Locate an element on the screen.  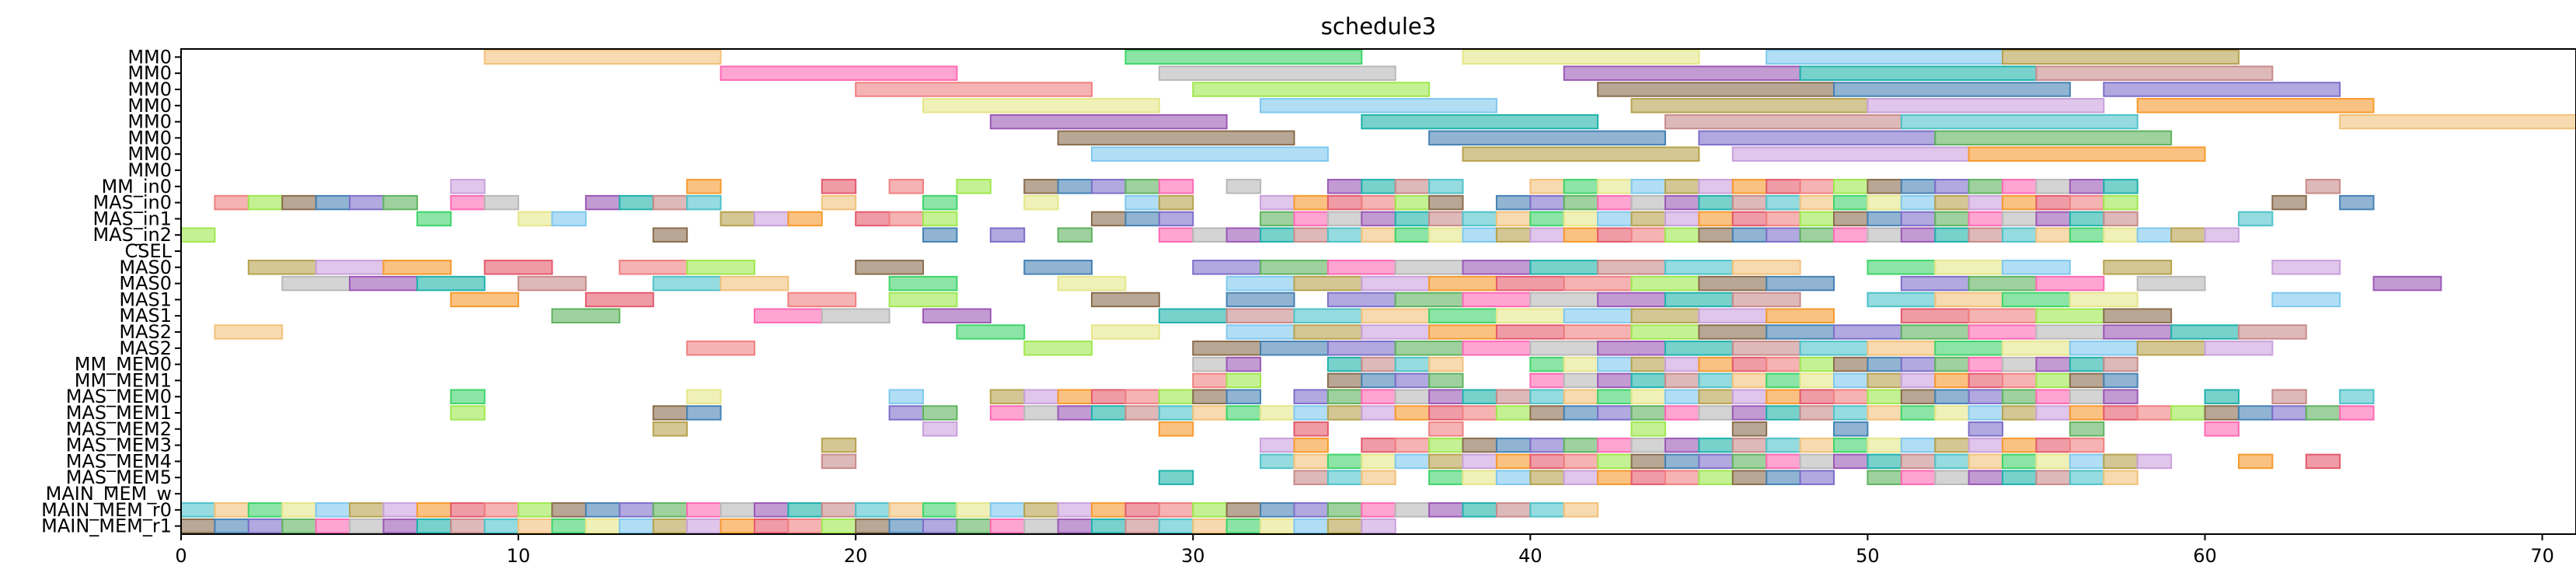
y-tick-label: MAS_MEM2 is located at coordinates (119, 429).